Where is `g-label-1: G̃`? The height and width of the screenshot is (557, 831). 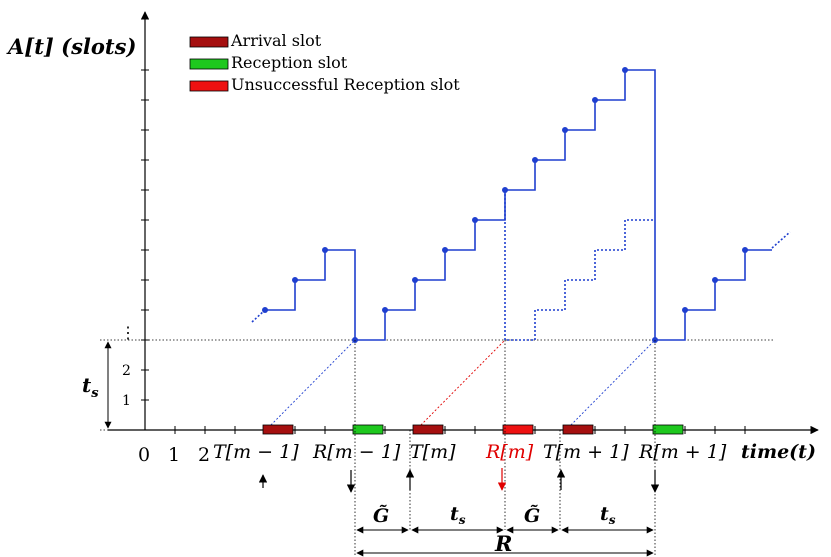
g-label-1: G̃ is located at coordinates (381, 516).